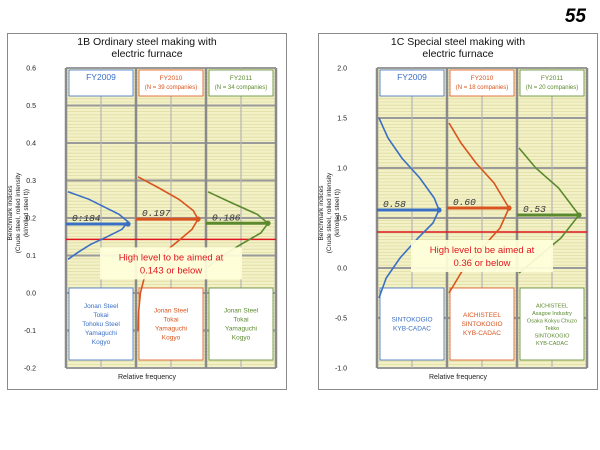 The image size is (600, 450). I want to click on target-annotation: 0.143 or below, so click(171, 270).